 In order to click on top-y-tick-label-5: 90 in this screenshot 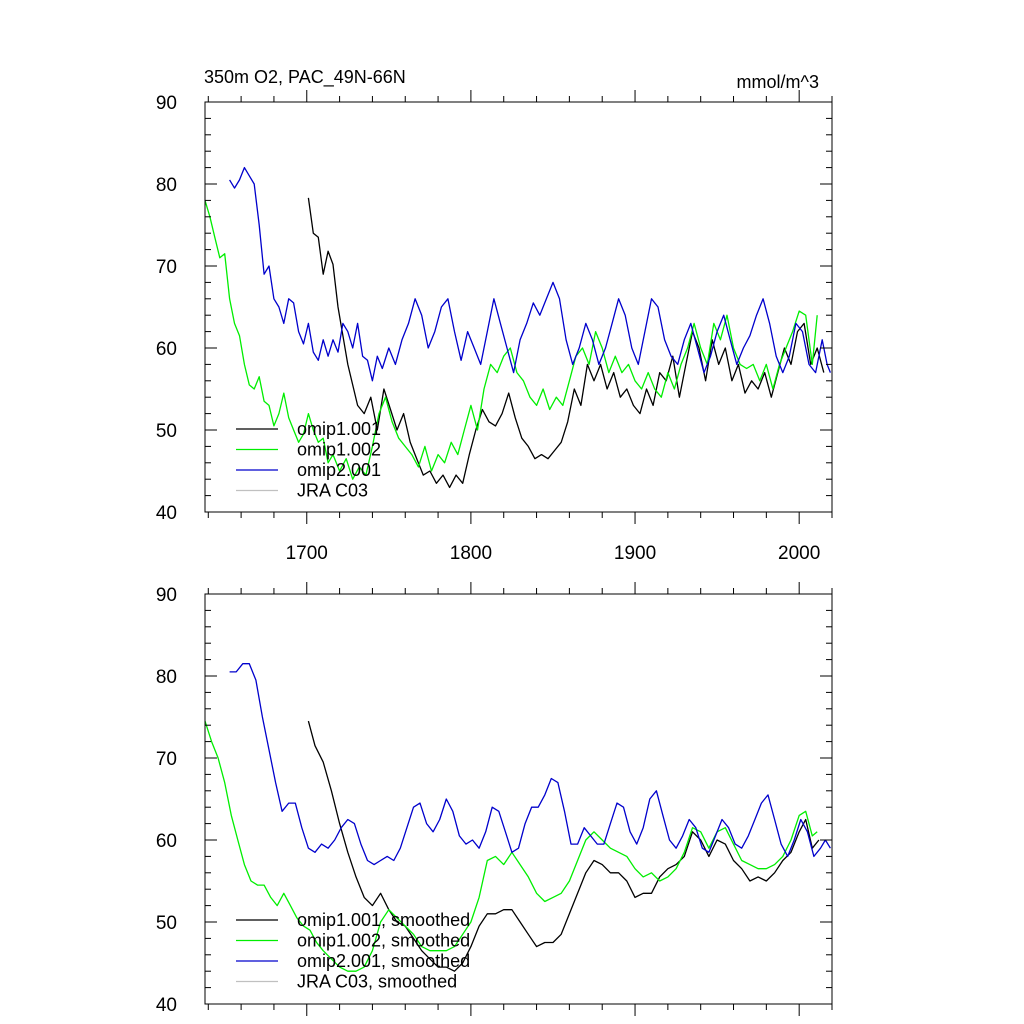, I will do `click(166, 103)`.